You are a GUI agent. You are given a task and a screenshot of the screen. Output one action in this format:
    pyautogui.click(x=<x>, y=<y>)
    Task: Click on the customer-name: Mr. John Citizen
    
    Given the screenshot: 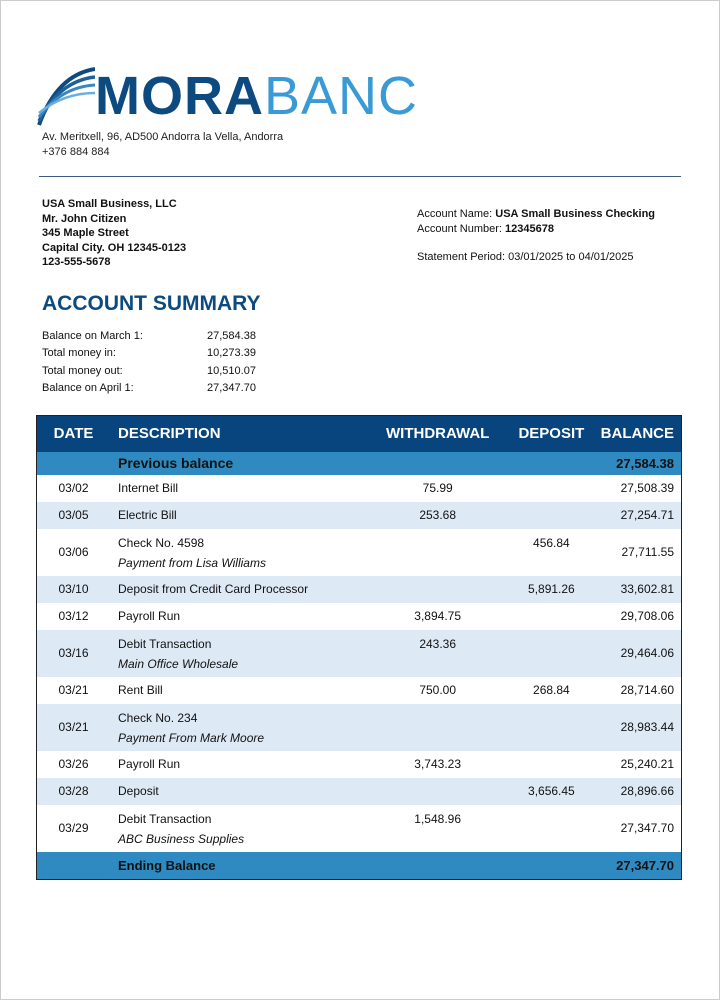 What is the action you would take?
    pyautogui.click(x=84, y=218)
    